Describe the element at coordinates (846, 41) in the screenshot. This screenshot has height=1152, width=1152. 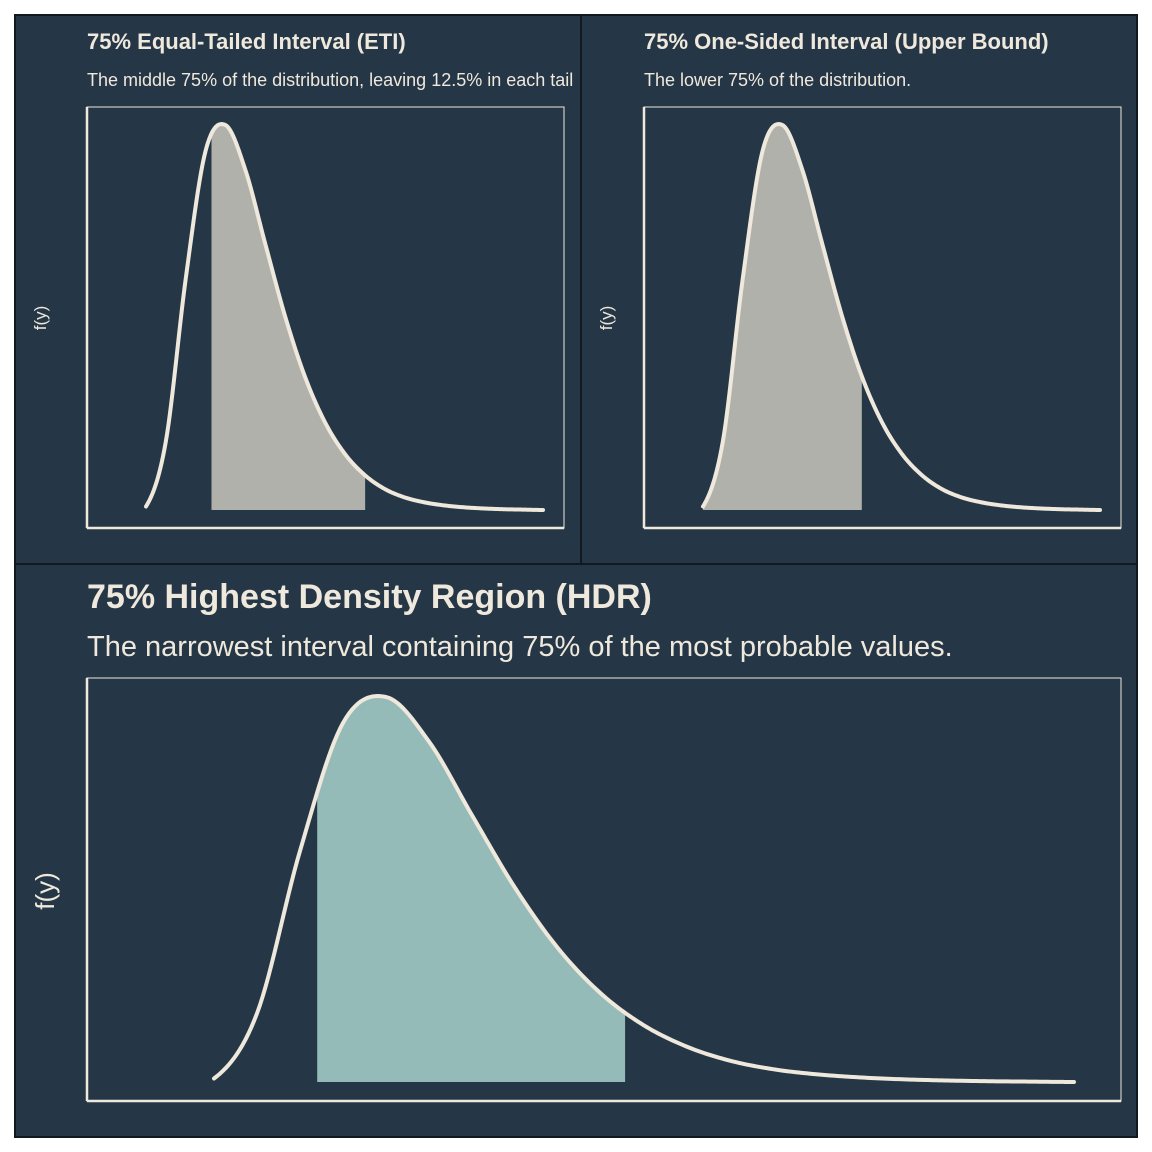
I see `panel-upper-title: 75% One-Sided Interval (Upper Bound)` at that location.